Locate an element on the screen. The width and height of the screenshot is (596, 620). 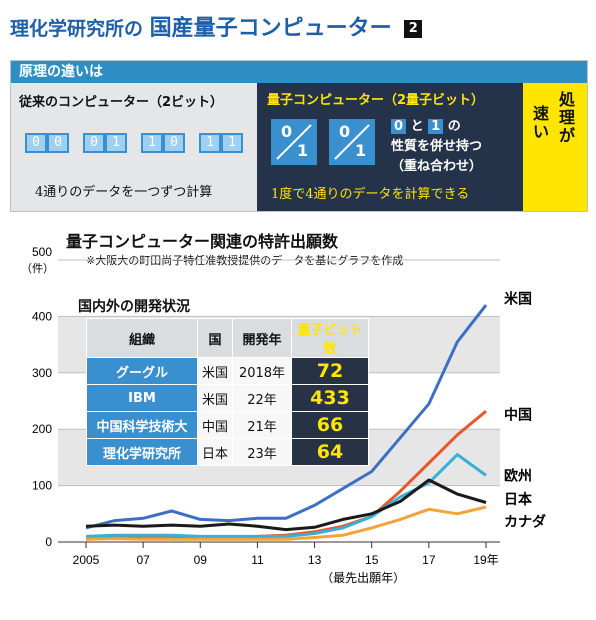
superposition-line1: 0 と 1 の is located at coordinates (426, 124).